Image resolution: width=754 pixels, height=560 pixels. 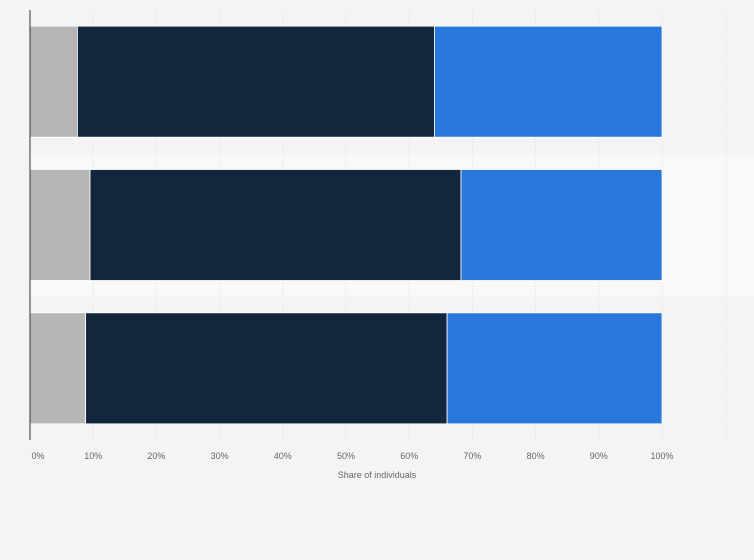 I want to click on x-tick-90%: 90%, so click(x=599, y=456).